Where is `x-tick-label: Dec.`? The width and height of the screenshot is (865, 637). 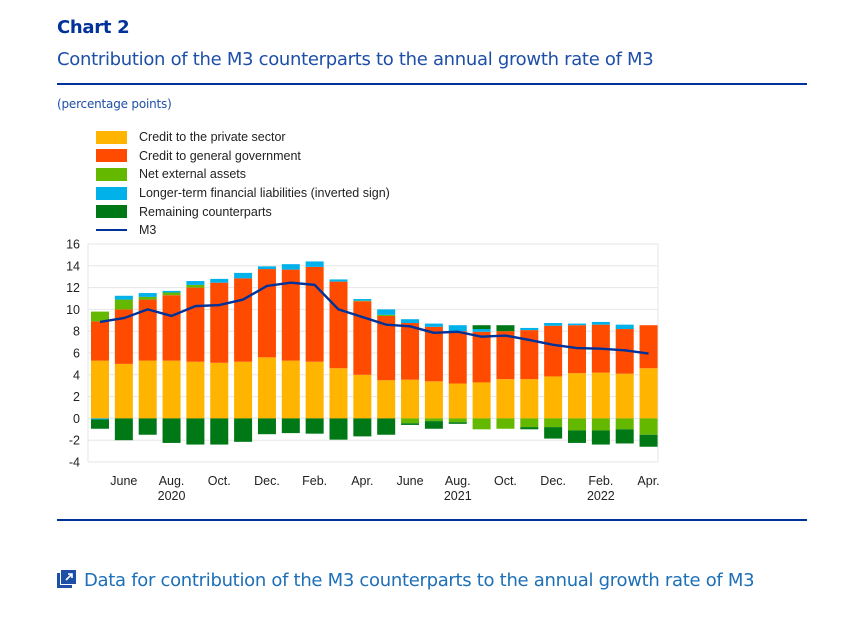 x-tick-label: Dec. is located at coordinates (553, 481).